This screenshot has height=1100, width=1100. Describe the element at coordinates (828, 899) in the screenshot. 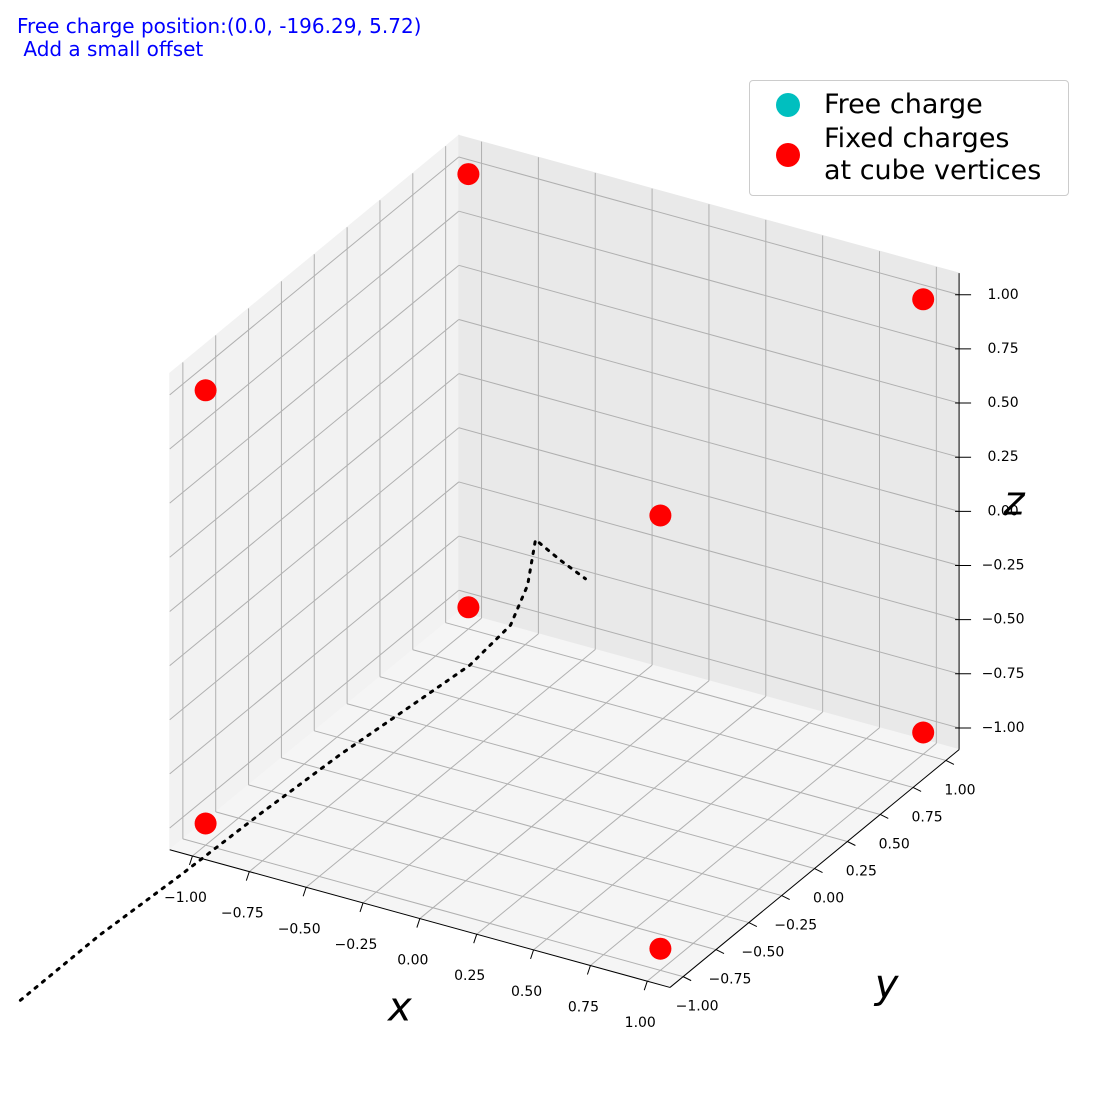

I see `y-tick-label: 0.00` at that location.